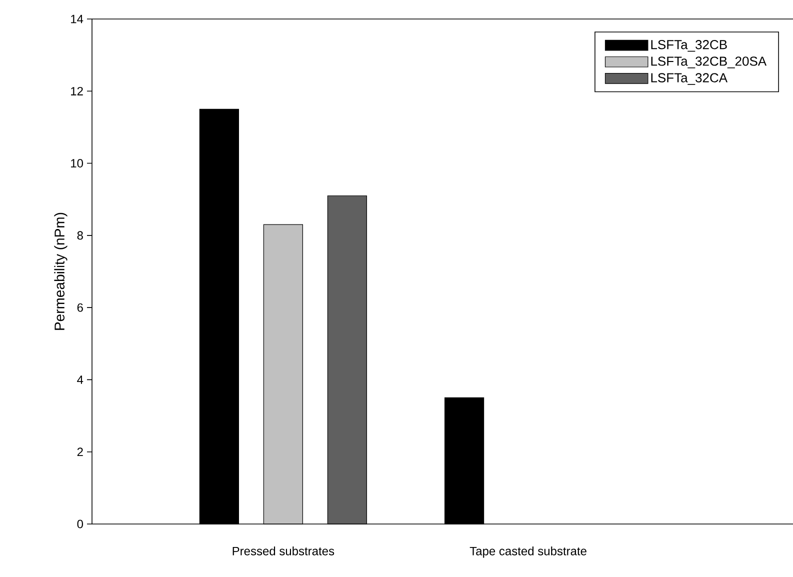  Describe the element at coordinates (283, 551) in the screenshot. I see `x-tick-label: Pressed substrates` at that location.